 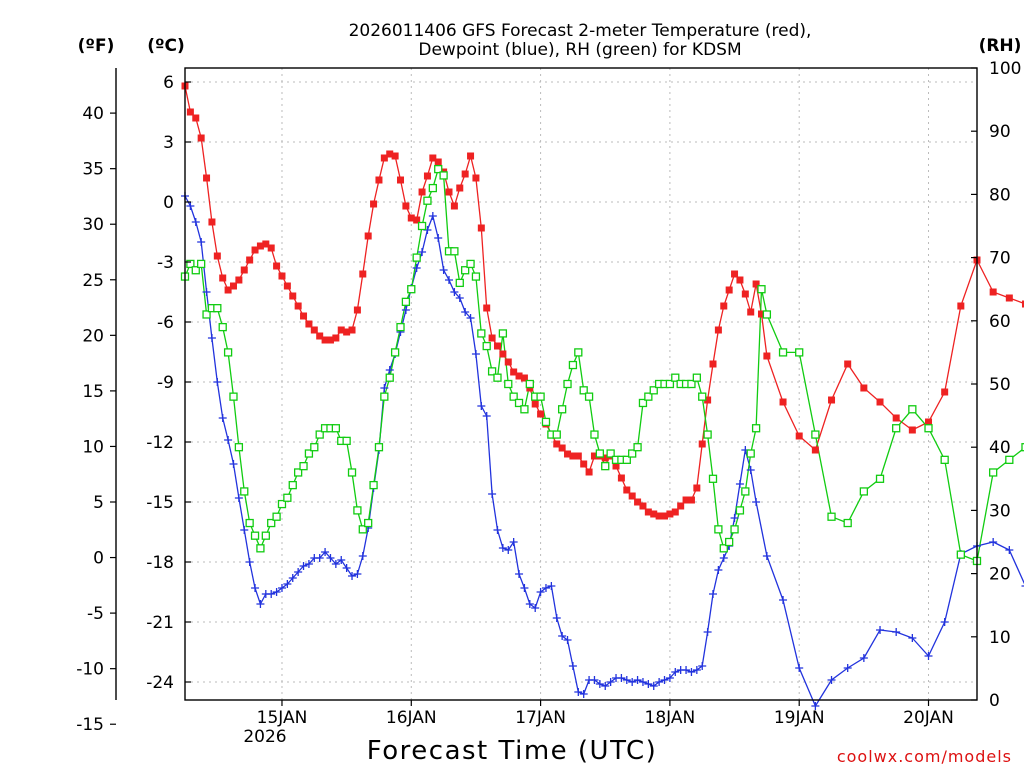 I want to click on celsius-tick-label: -12, so click(x=160, y=443).